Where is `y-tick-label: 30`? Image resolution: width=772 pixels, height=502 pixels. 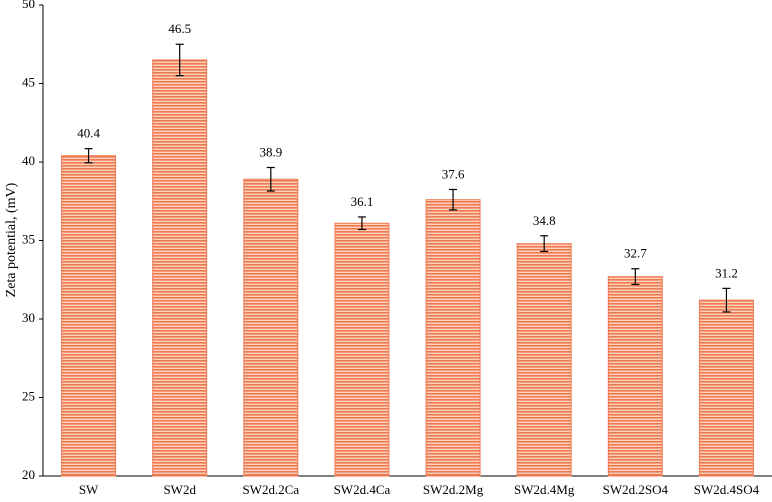
y-tick-label: 30 is located at coordinates (28, 317).